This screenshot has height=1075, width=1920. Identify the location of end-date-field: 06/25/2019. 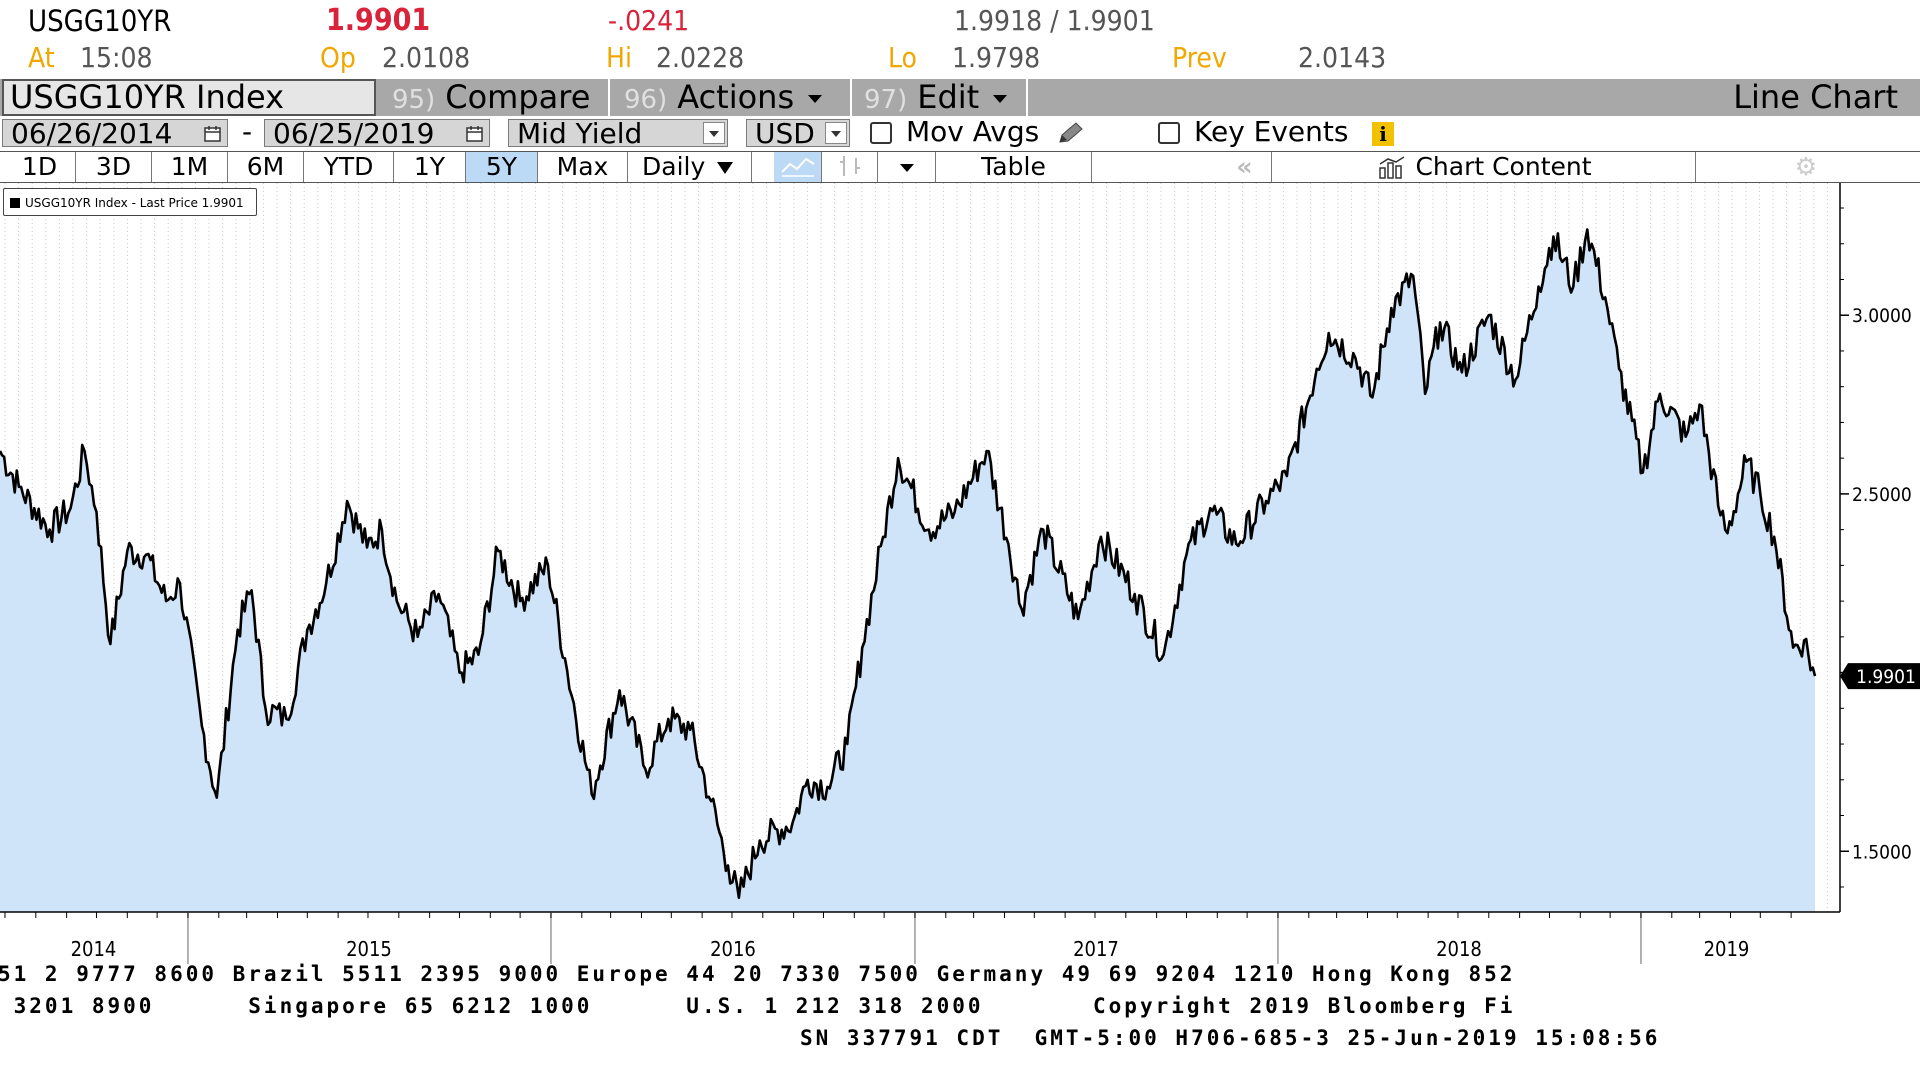
(377, 133).